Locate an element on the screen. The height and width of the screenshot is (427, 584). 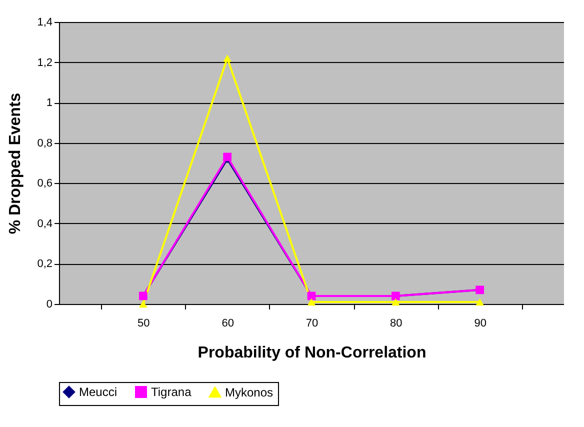
y-tick-label: 0,6 is located at coordinates (44, 184).